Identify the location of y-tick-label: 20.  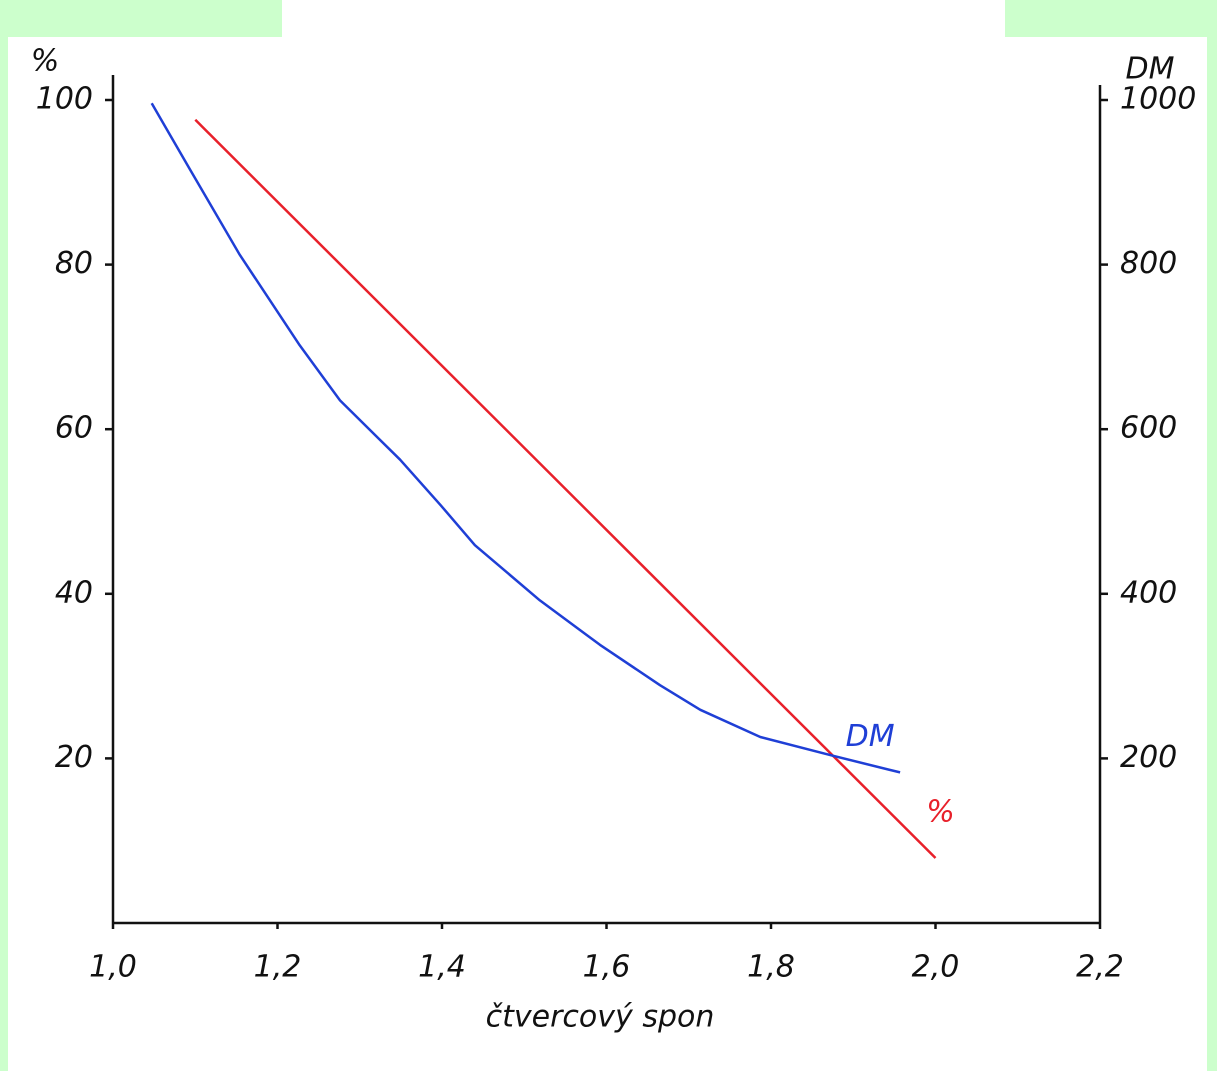
(74, 757).